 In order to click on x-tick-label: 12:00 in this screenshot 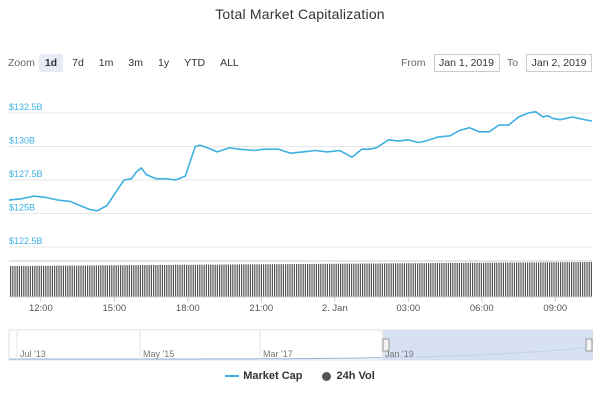, I will do `click(41, 308)`.